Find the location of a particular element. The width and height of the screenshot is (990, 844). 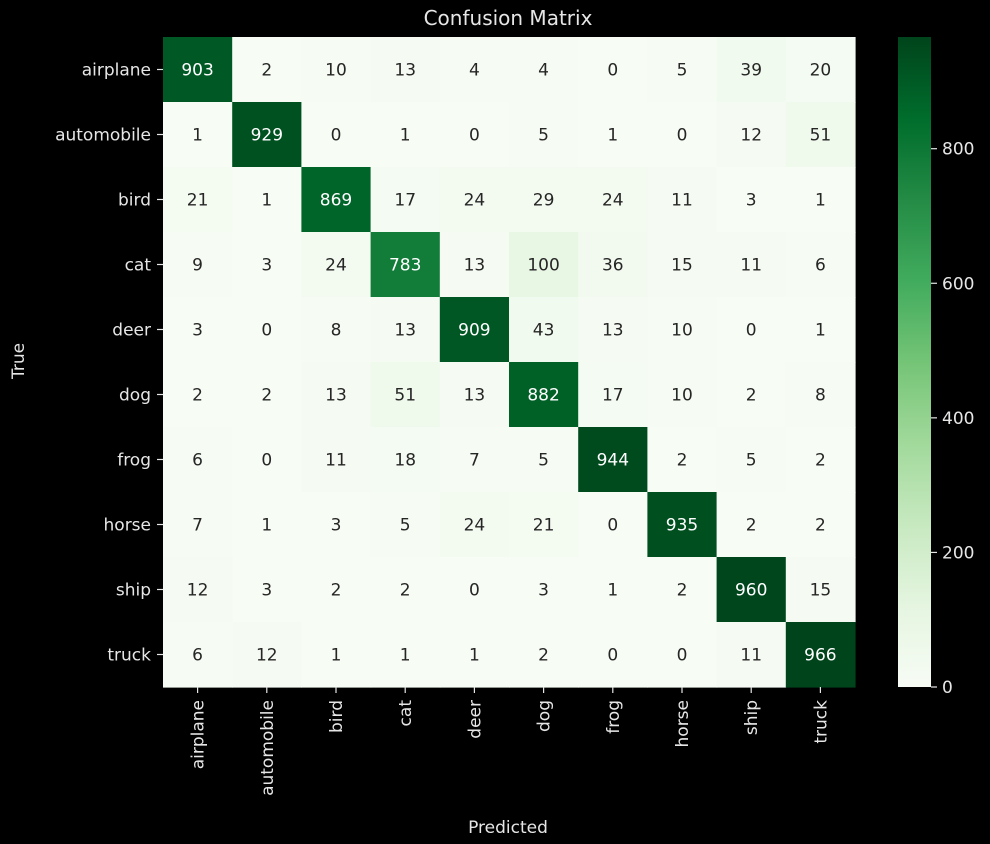

cell-value-label: 20 is located at coordinates (821, 71).